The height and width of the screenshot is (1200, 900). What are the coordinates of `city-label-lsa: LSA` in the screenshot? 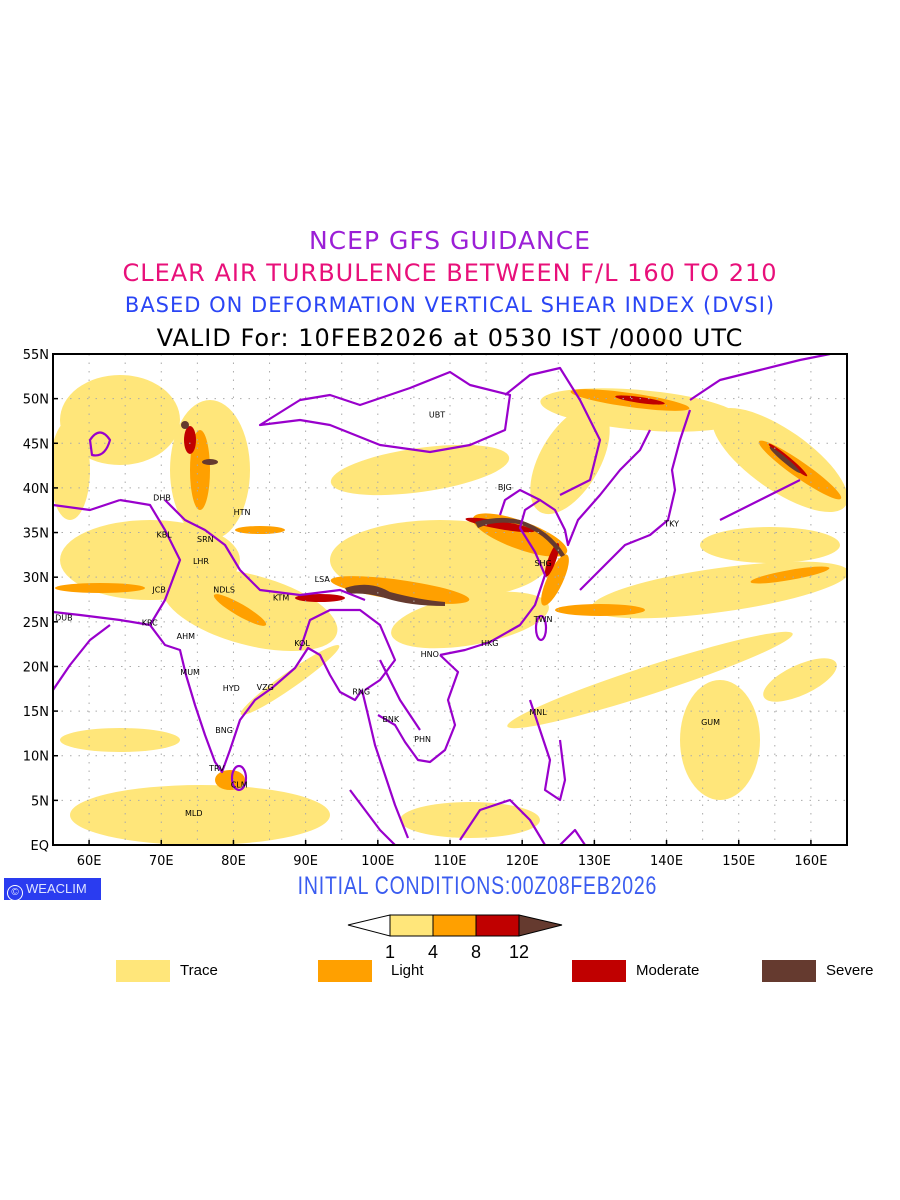 It's located at (323, 579).